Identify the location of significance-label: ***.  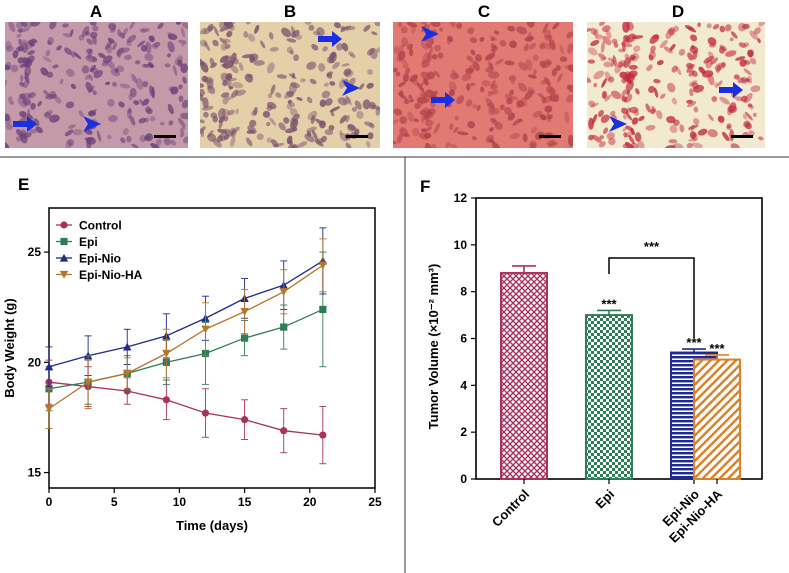
(694, 342).